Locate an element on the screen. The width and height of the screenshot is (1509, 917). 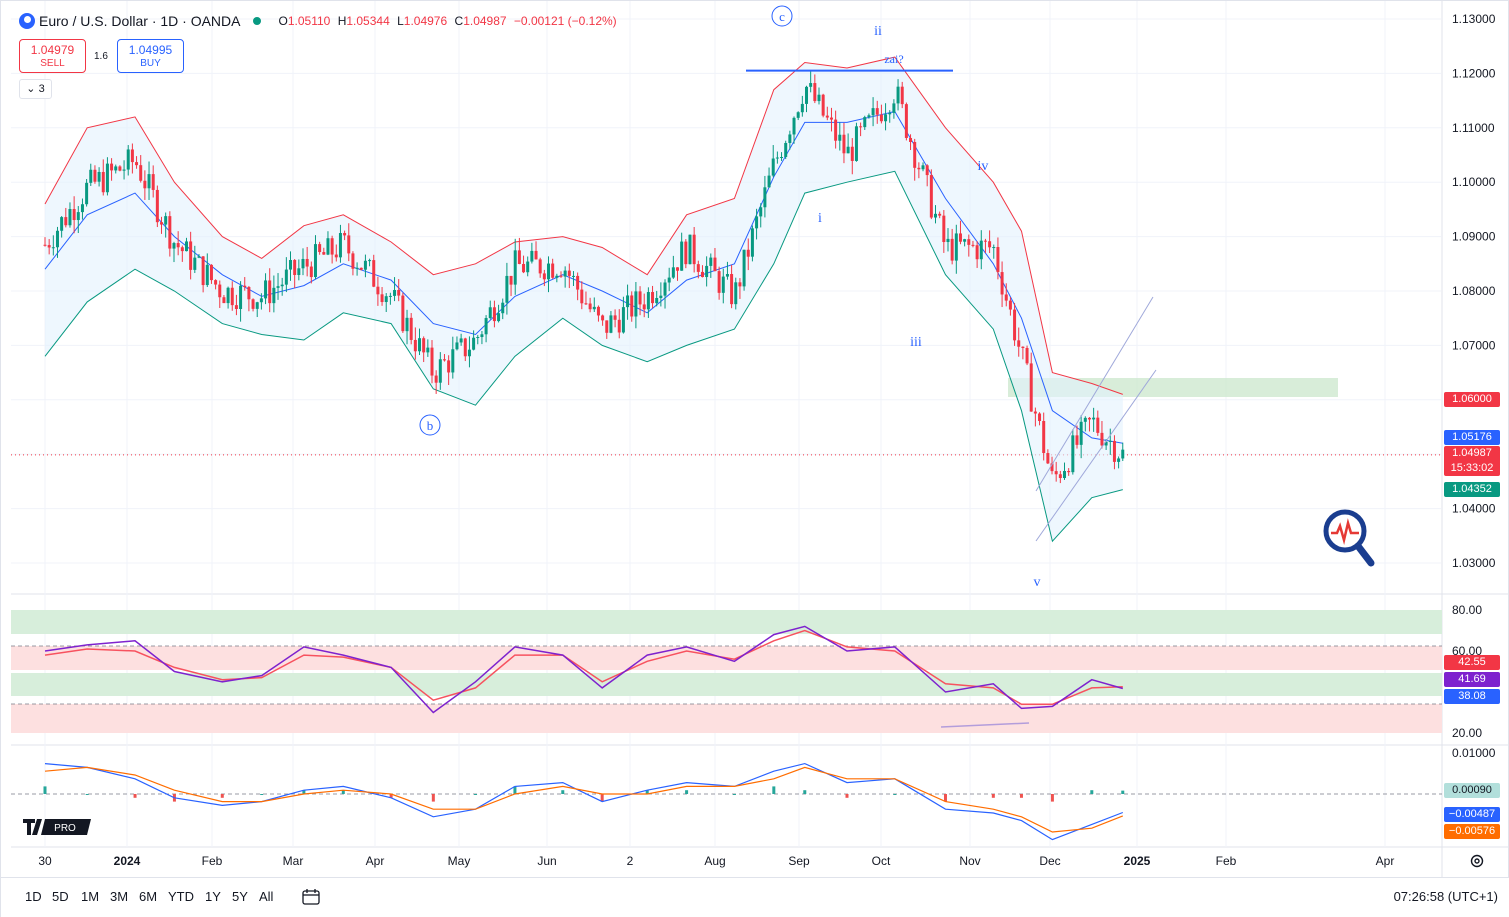
tf-5y-button: 5Y is located at coordinates (240, 896).